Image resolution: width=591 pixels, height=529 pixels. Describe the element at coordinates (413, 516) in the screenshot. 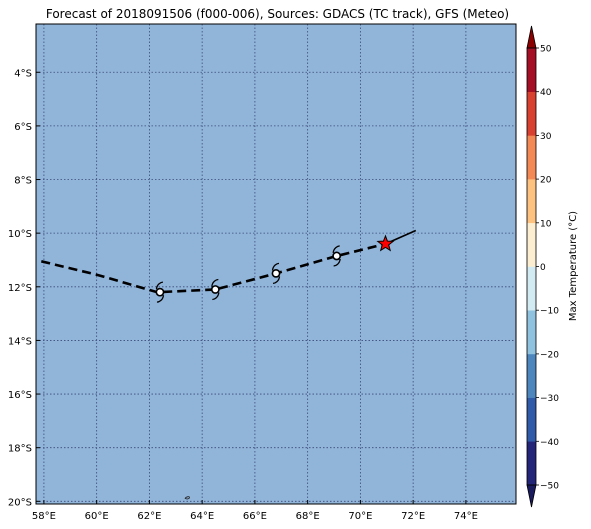

I see `x-tick-label: 72°E` at that location.